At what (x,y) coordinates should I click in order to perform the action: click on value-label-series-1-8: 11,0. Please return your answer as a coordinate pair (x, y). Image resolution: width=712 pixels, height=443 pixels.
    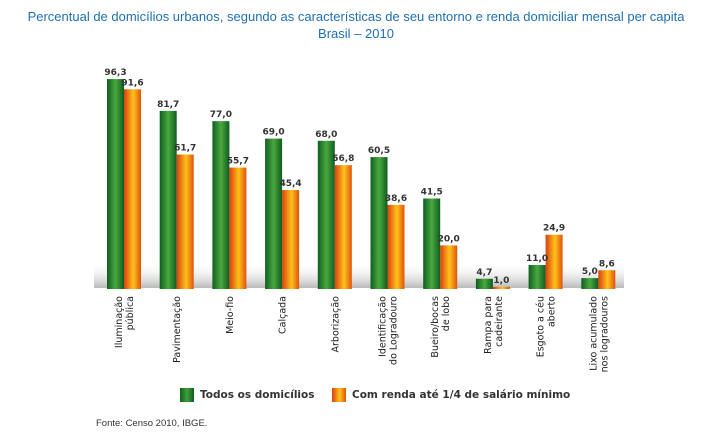
    Looking at the image, I should click on (537, 259).